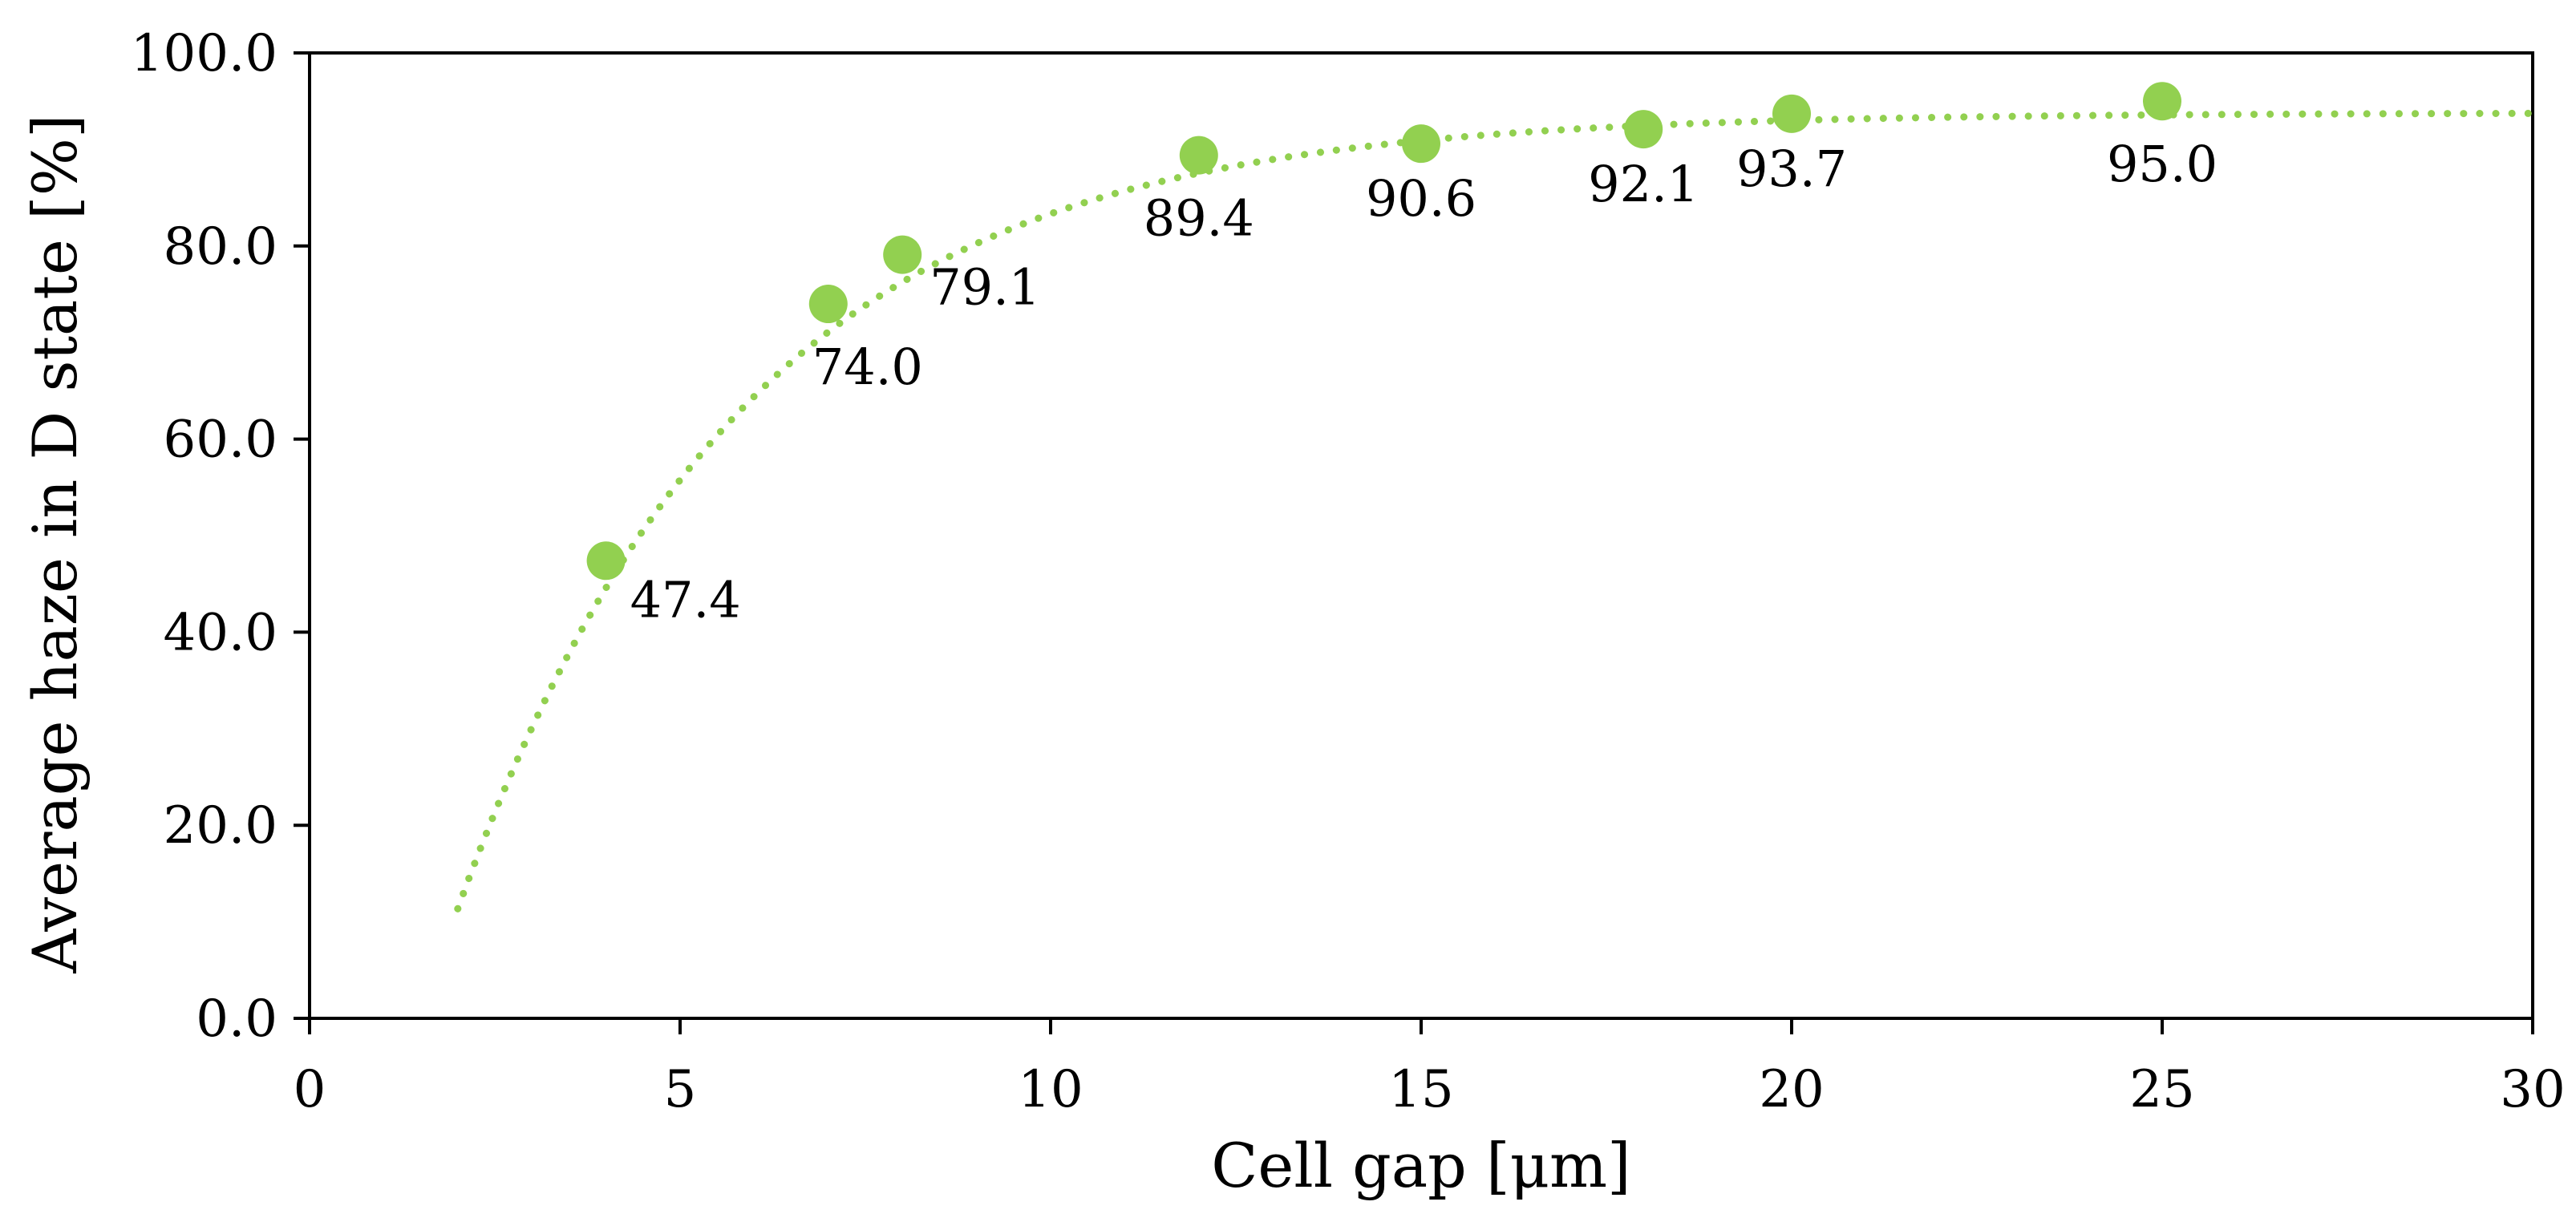 The width and height of the screenshot is (2576, 1222). Describe the element at coordinates (1644, 184) in the screenshot. I see `data-label: 92.1` at that location.